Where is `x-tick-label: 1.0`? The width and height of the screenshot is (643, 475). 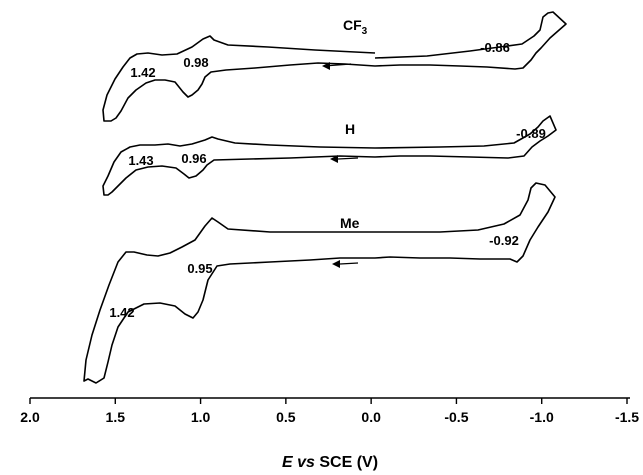
x-tick-label: 1.0 is located at coordinates (201, 417).